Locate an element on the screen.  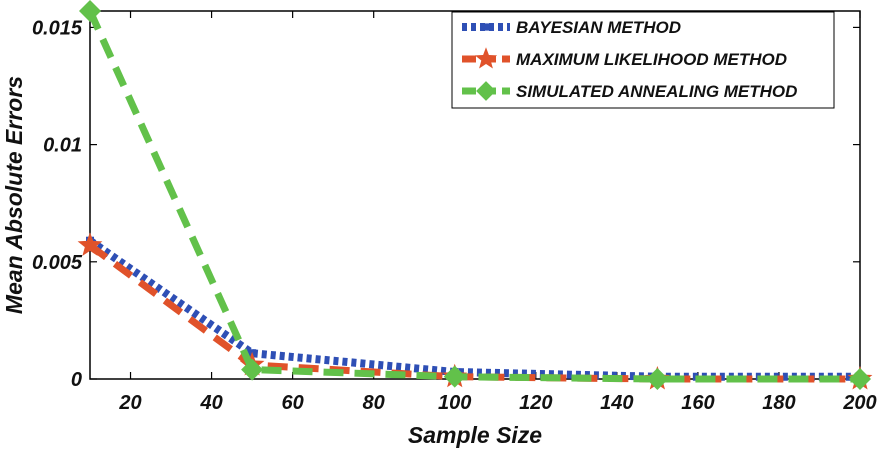
legend-entry: BAYESIAN METHOD is located at coordinates (571, 27).